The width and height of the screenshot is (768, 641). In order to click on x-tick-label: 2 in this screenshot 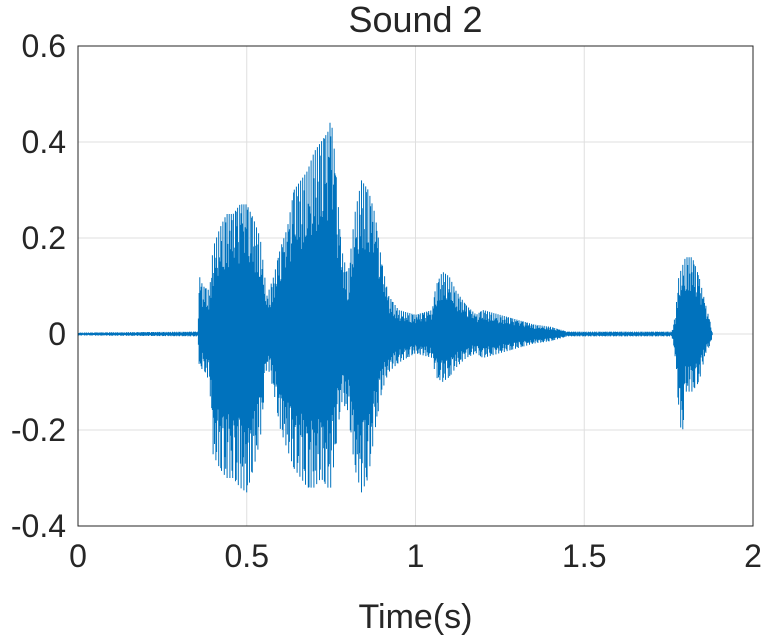, I will do `click(753, 556)`.